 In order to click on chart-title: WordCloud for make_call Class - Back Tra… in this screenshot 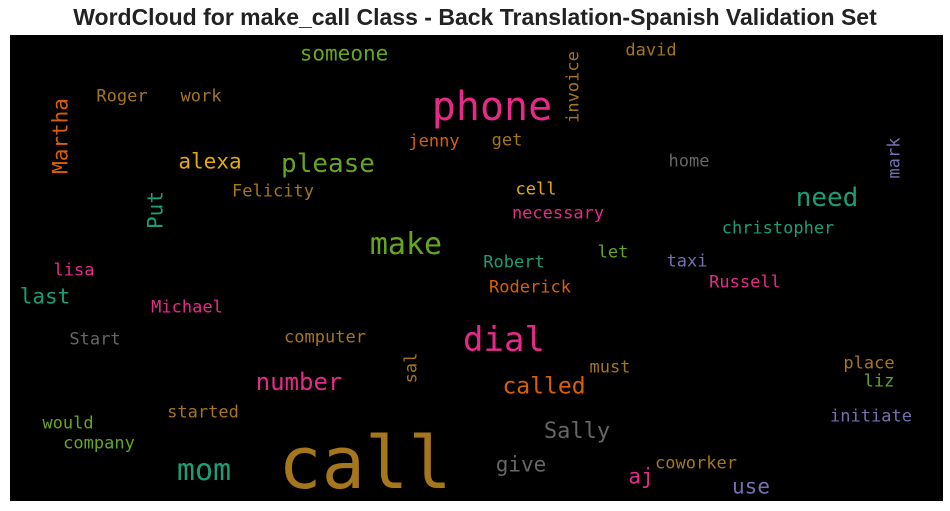, I will do `click(475, 17)`.